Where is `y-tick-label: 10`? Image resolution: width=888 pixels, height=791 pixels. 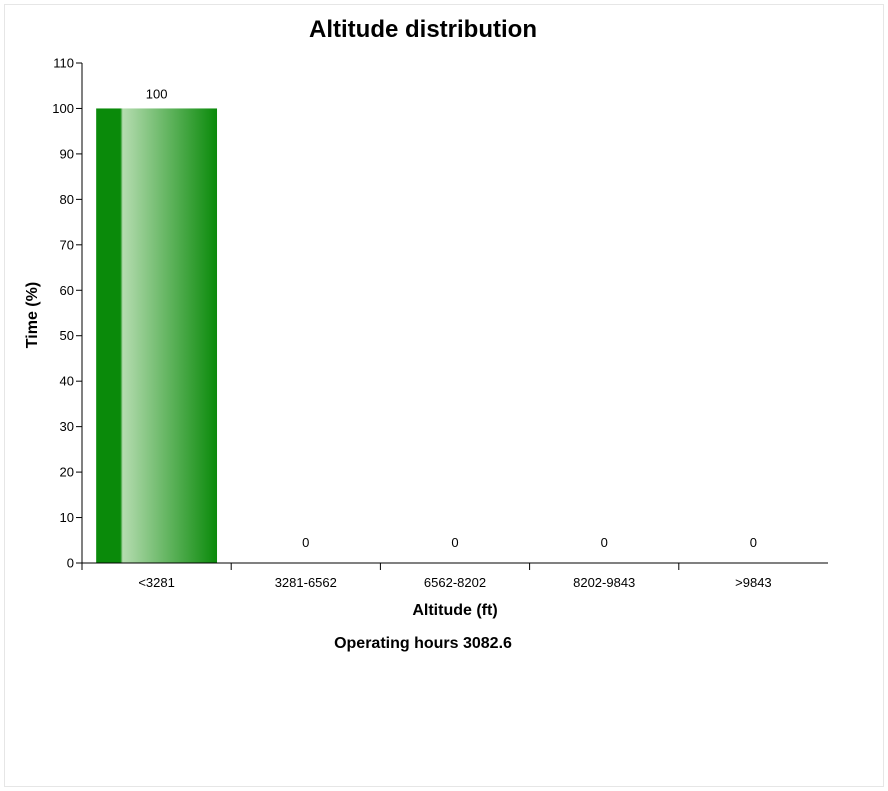 y-tick-label: 10 is located at coordinates (67, 517).